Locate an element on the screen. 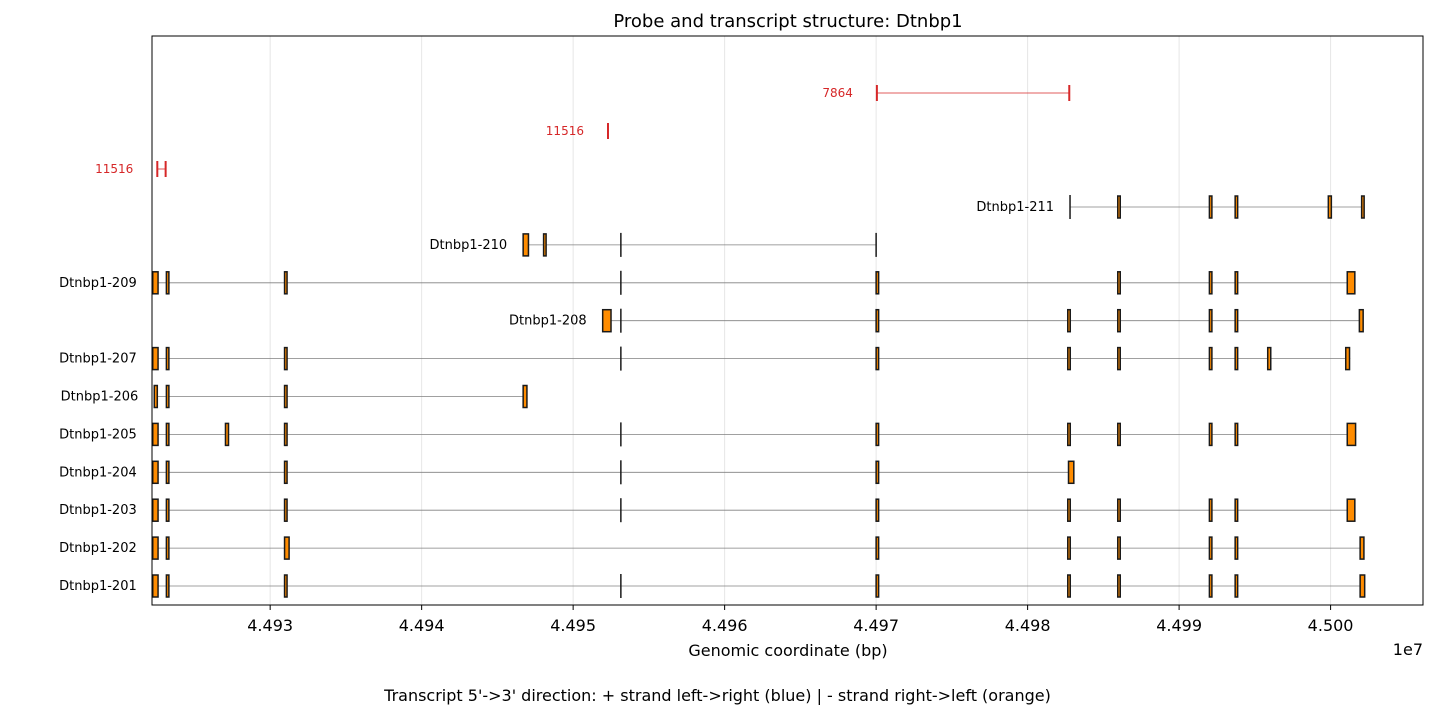 The width and height of the screenshot is (1435, 718). x-tick-label: 4.499 is located at coordinates (1179, 625).